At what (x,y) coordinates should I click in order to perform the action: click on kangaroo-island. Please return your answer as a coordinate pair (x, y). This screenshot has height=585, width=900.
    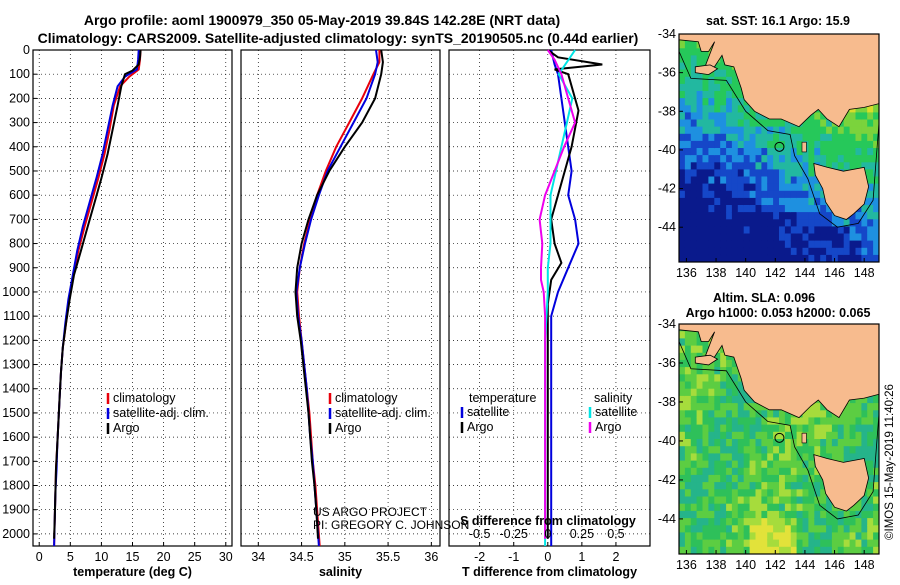
    Looking at the image, I should click on (706, 360).